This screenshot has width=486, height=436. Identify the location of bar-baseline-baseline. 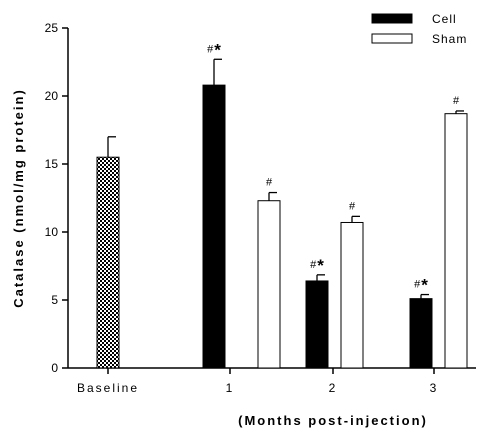
(108, 262).